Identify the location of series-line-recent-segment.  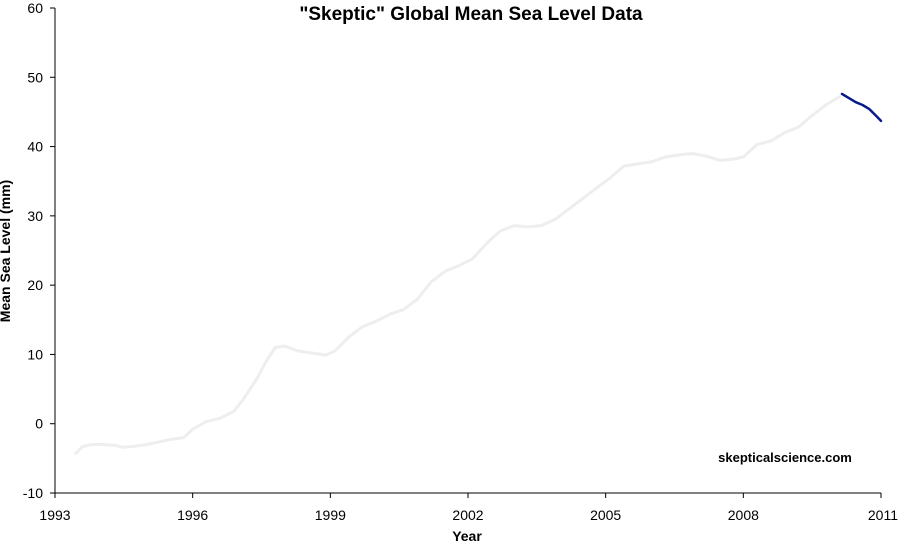
(861, 107).